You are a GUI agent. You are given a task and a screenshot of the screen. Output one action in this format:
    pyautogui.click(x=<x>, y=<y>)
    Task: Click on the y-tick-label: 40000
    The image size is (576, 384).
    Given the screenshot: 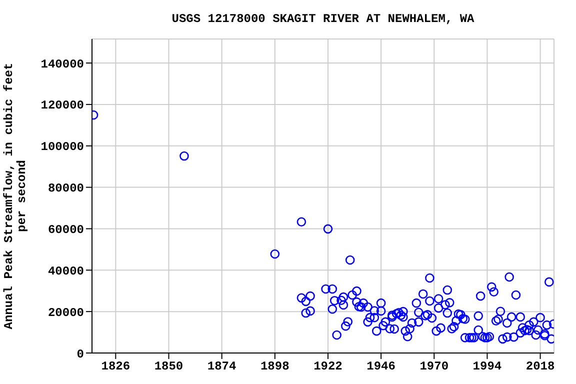 What is the action you would take?
    pyautogui.click(x=66, y=271)
    